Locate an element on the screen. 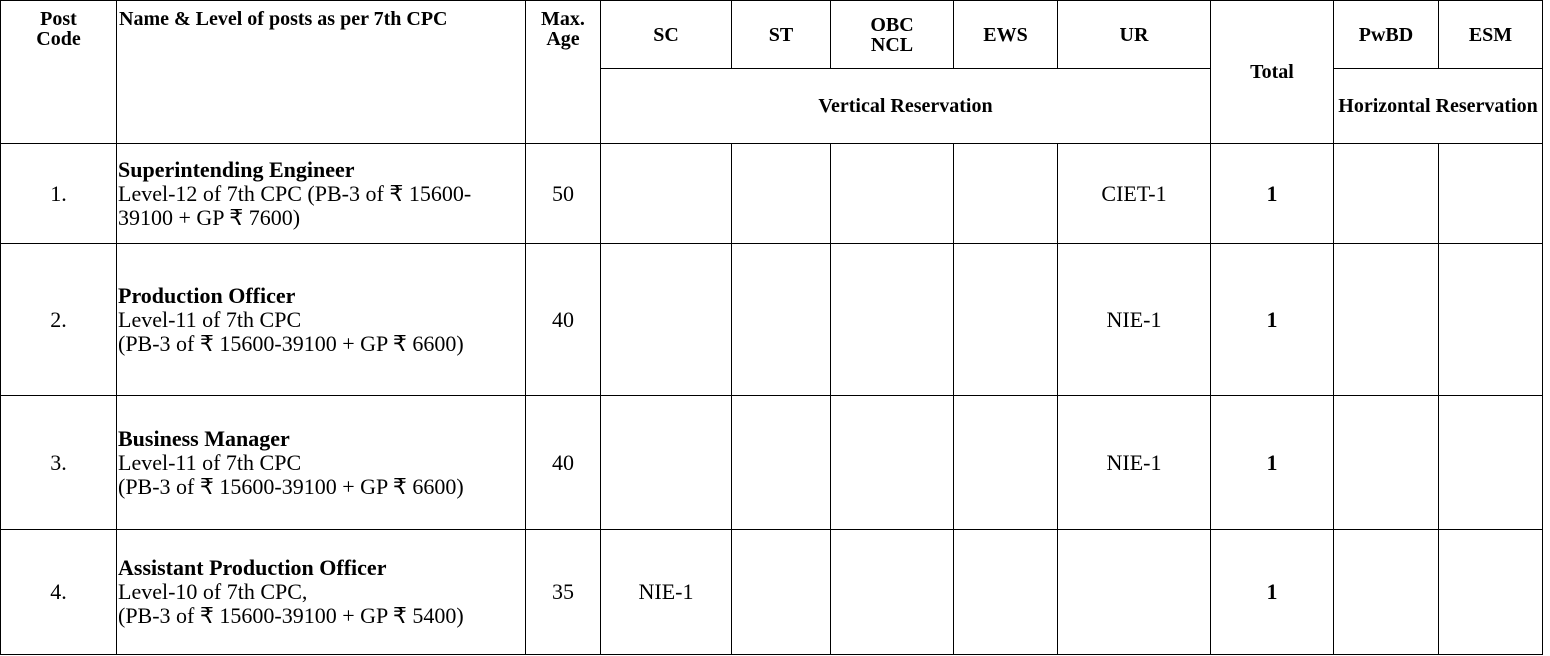  header-post-code: Post Code is located at coordinates (58, 29).